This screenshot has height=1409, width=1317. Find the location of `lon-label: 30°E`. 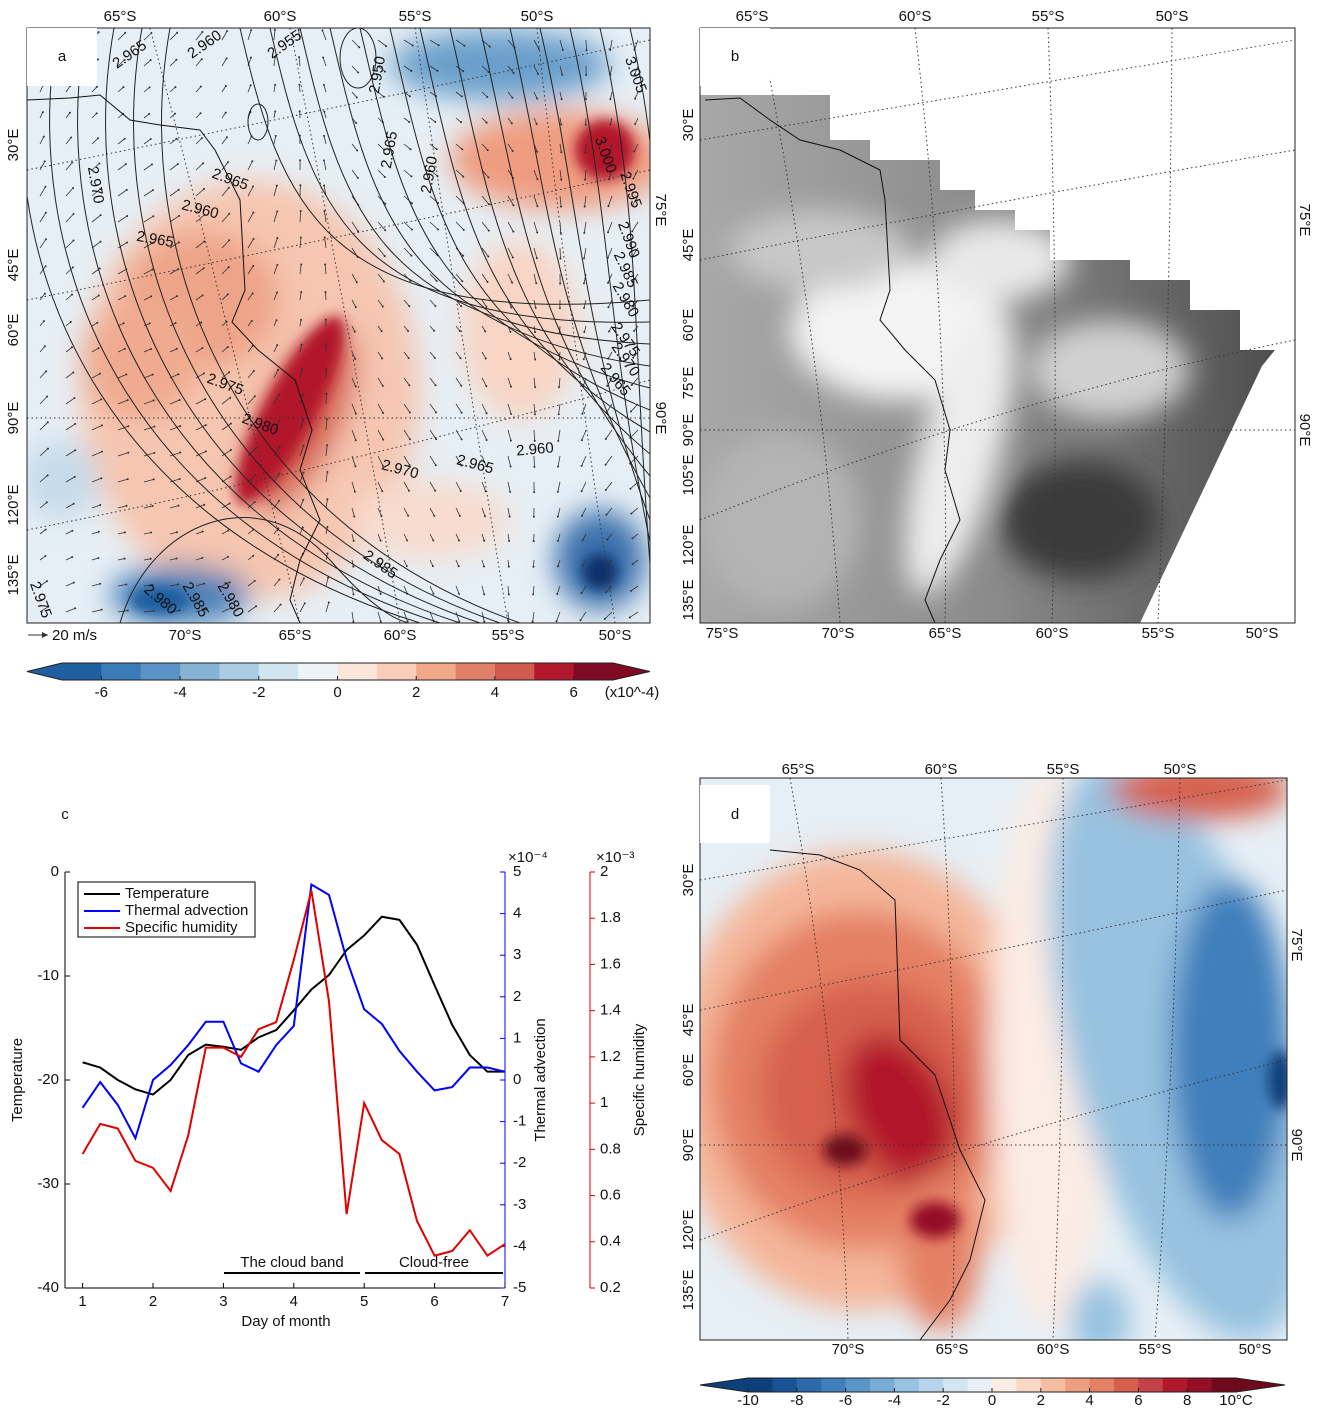

lon-label: 30°E is located at coordinates (688, 125).